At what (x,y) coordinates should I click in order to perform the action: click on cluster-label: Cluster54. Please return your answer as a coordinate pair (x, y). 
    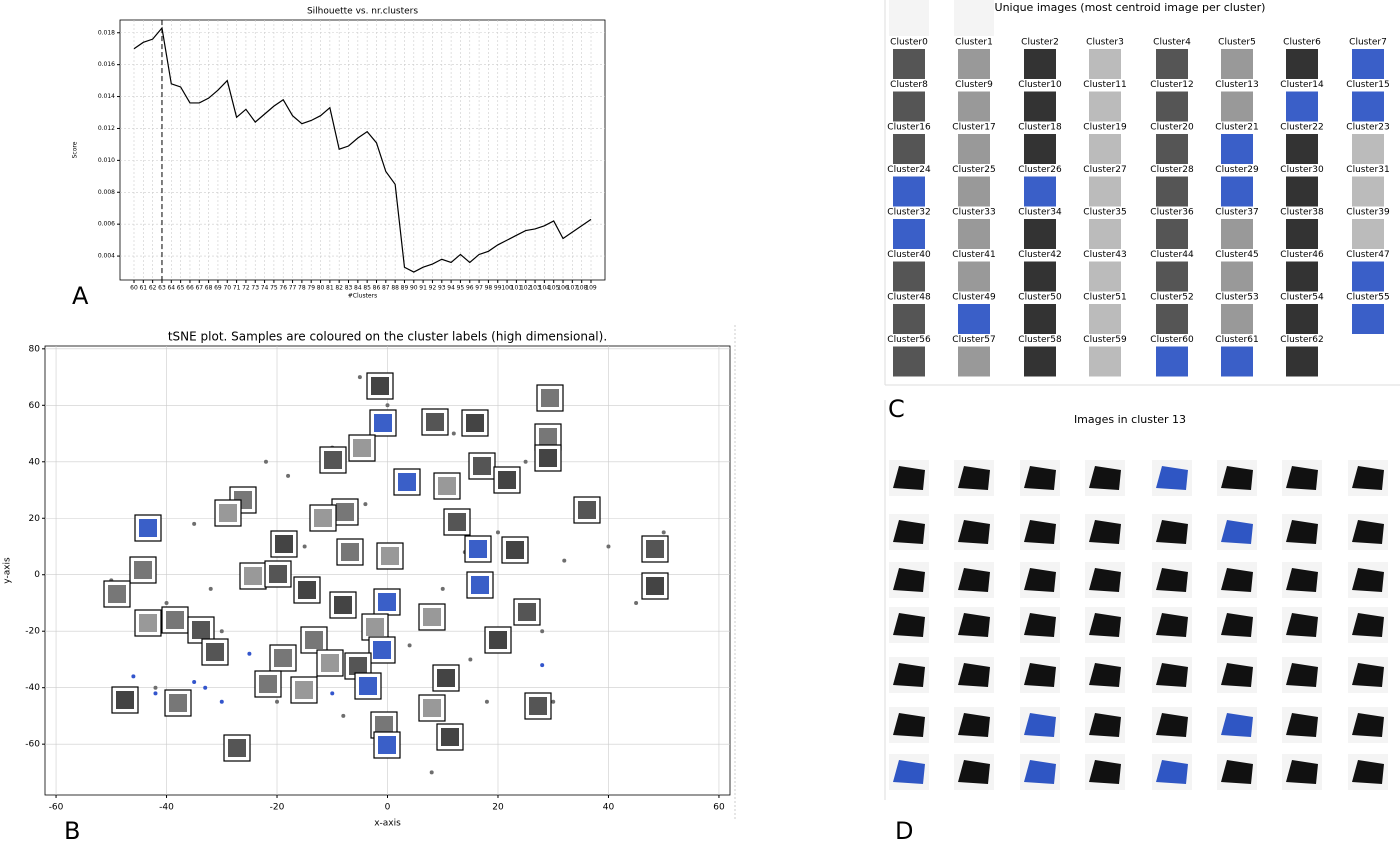
    Looking at the image, I should click on (1302, 298).